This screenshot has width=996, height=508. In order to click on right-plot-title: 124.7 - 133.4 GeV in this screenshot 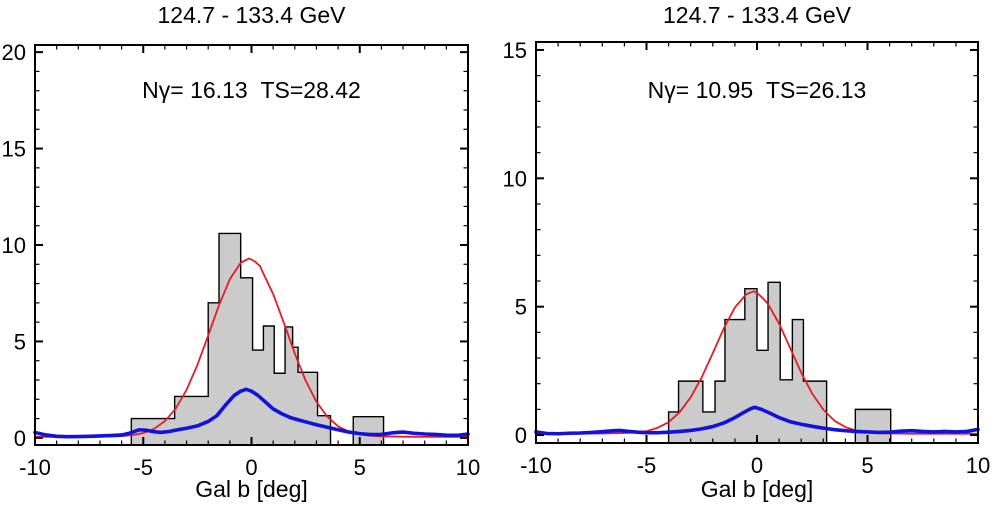, I will do `click(757, 15)`.